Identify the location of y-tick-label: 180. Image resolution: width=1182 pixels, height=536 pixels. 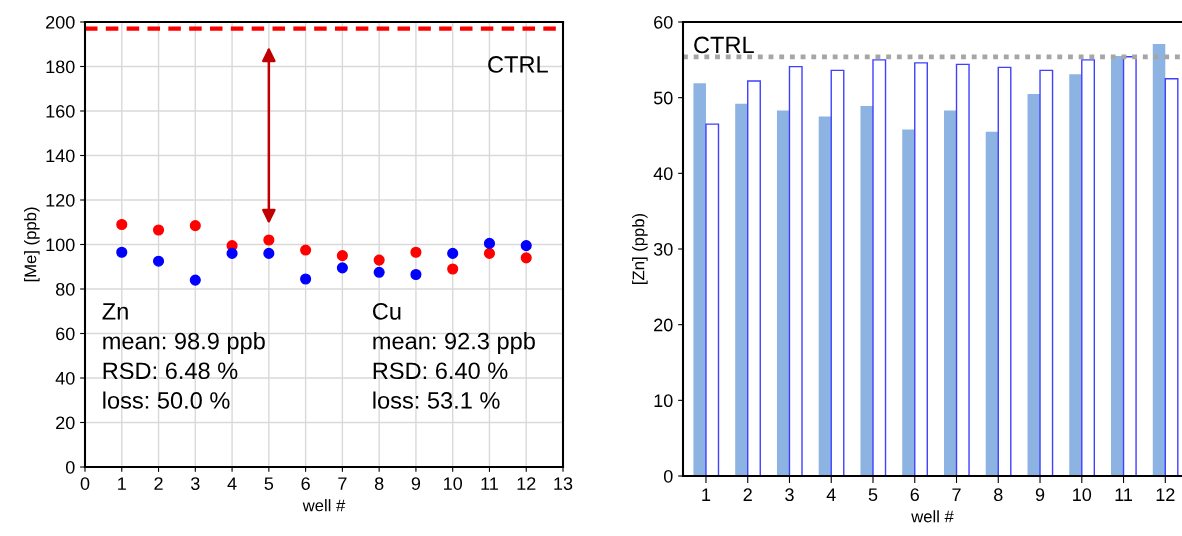
(60, 67).